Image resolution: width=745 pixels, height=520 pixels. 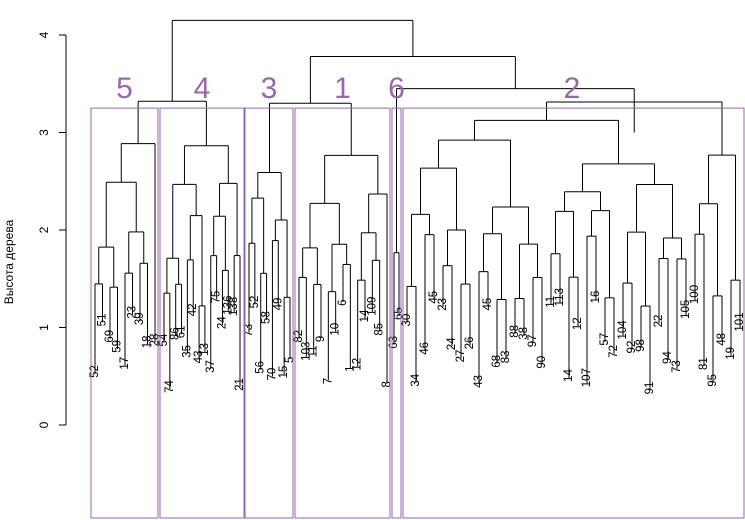 What do you see at coordinates (387, 384) in the screenshot?
I see `leaf-label: 8` at bounding box center [387, 384].